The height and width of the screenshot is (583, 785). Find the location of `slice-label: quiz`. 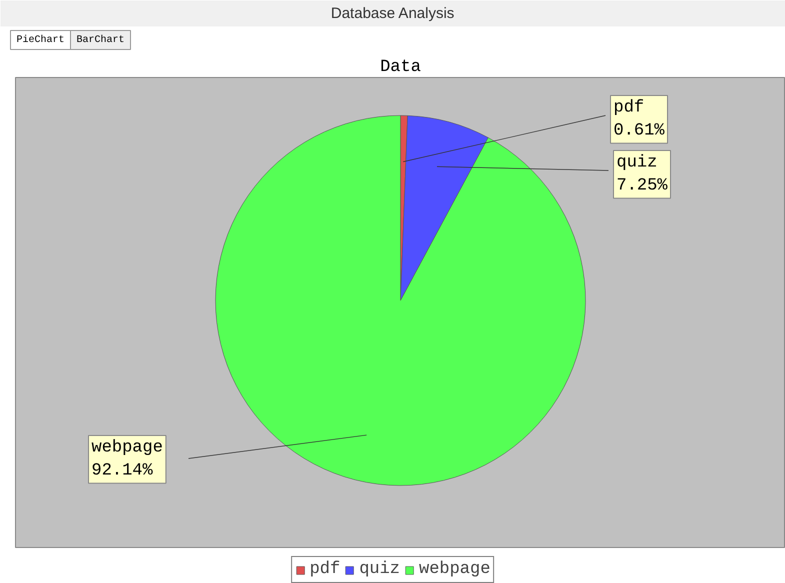

slice-label: quiz is located at coordinates (637, 163).